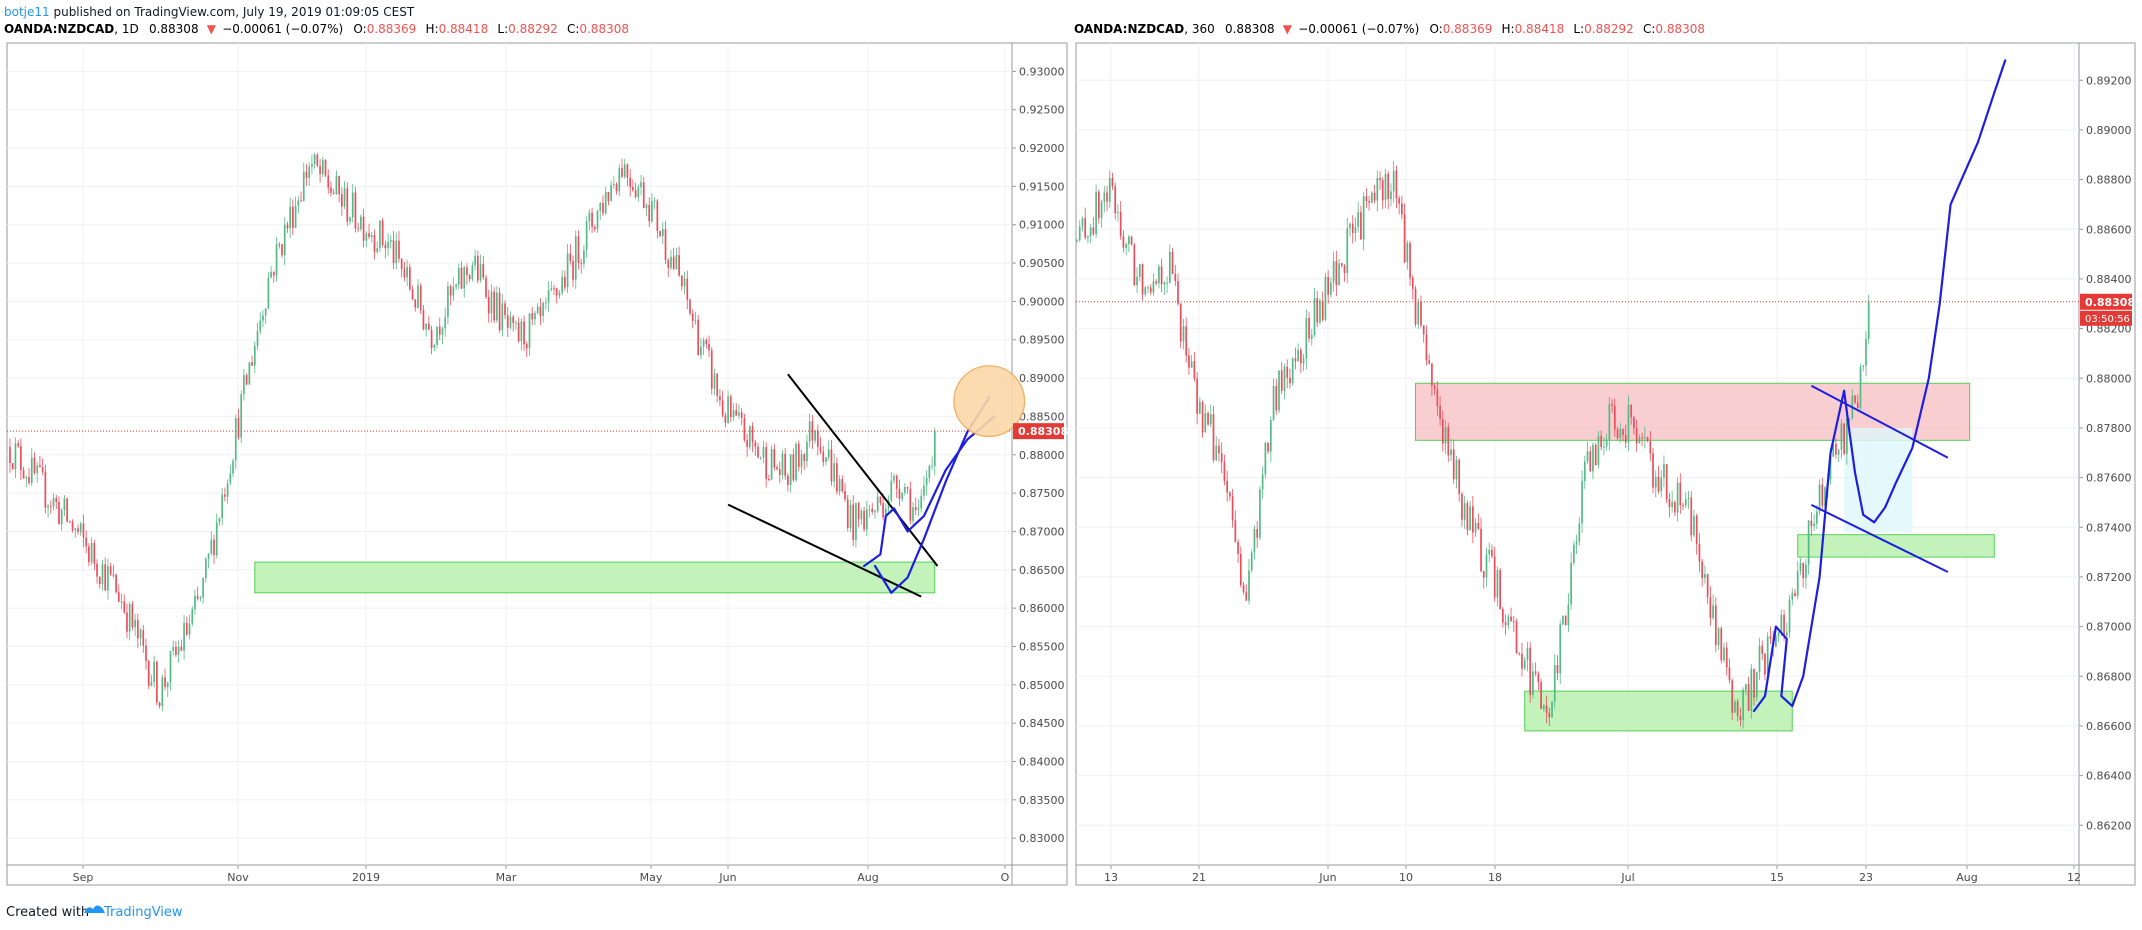  I want to click on y-tick-label: 0.86200, so click(2109, 825).